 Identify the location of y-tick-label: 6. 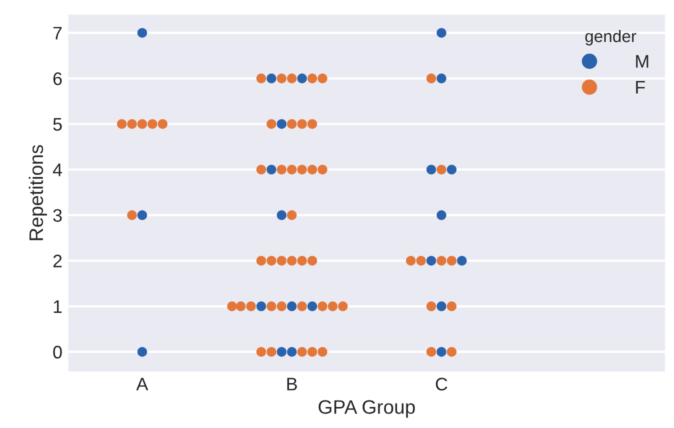
(57, 79).